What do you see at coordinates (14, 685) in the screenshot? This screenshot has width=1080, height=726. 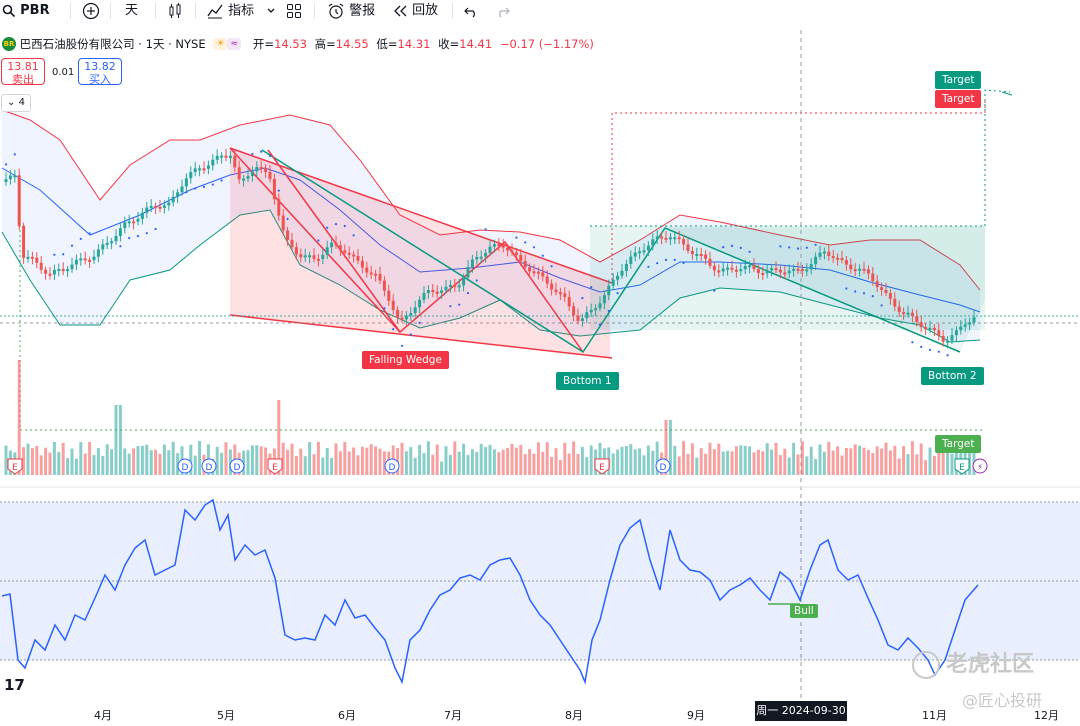 I see `tradingview-logo: 17` at bounding box center [14, 685].